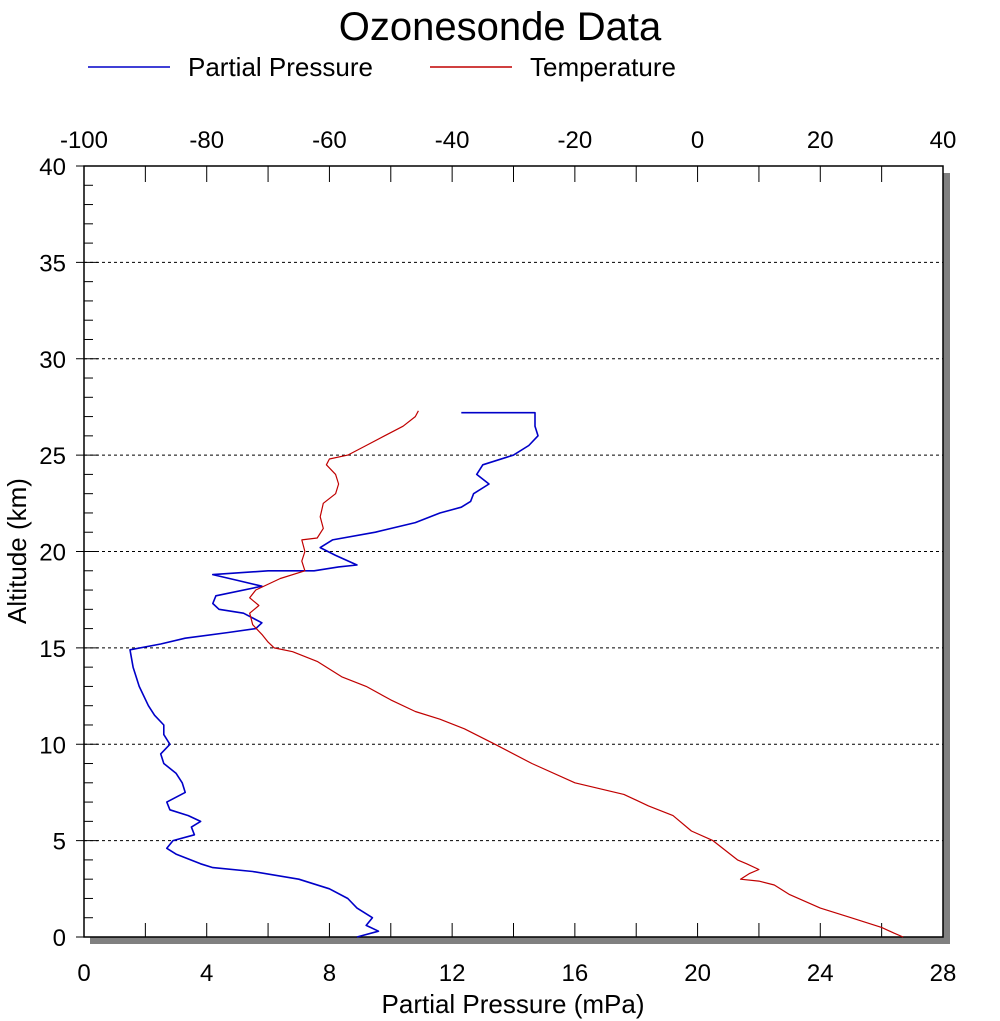  I want to click on y-tick-label: 10, so click(52, 745).